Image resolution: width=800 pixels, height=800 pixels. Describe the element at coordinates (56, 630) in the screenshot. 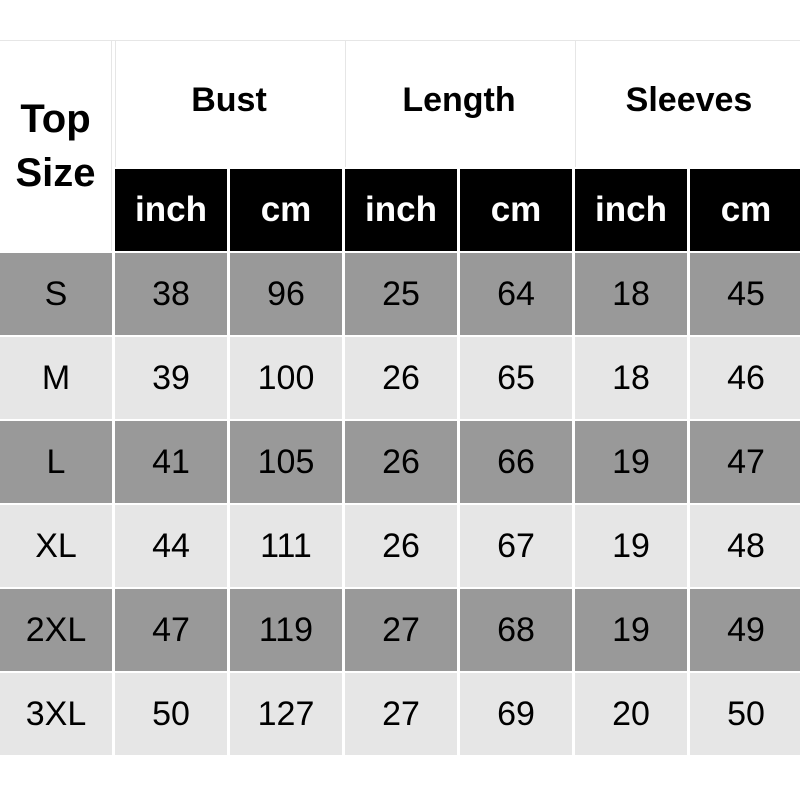

I see `size-label-cell: 2XL` at that location.